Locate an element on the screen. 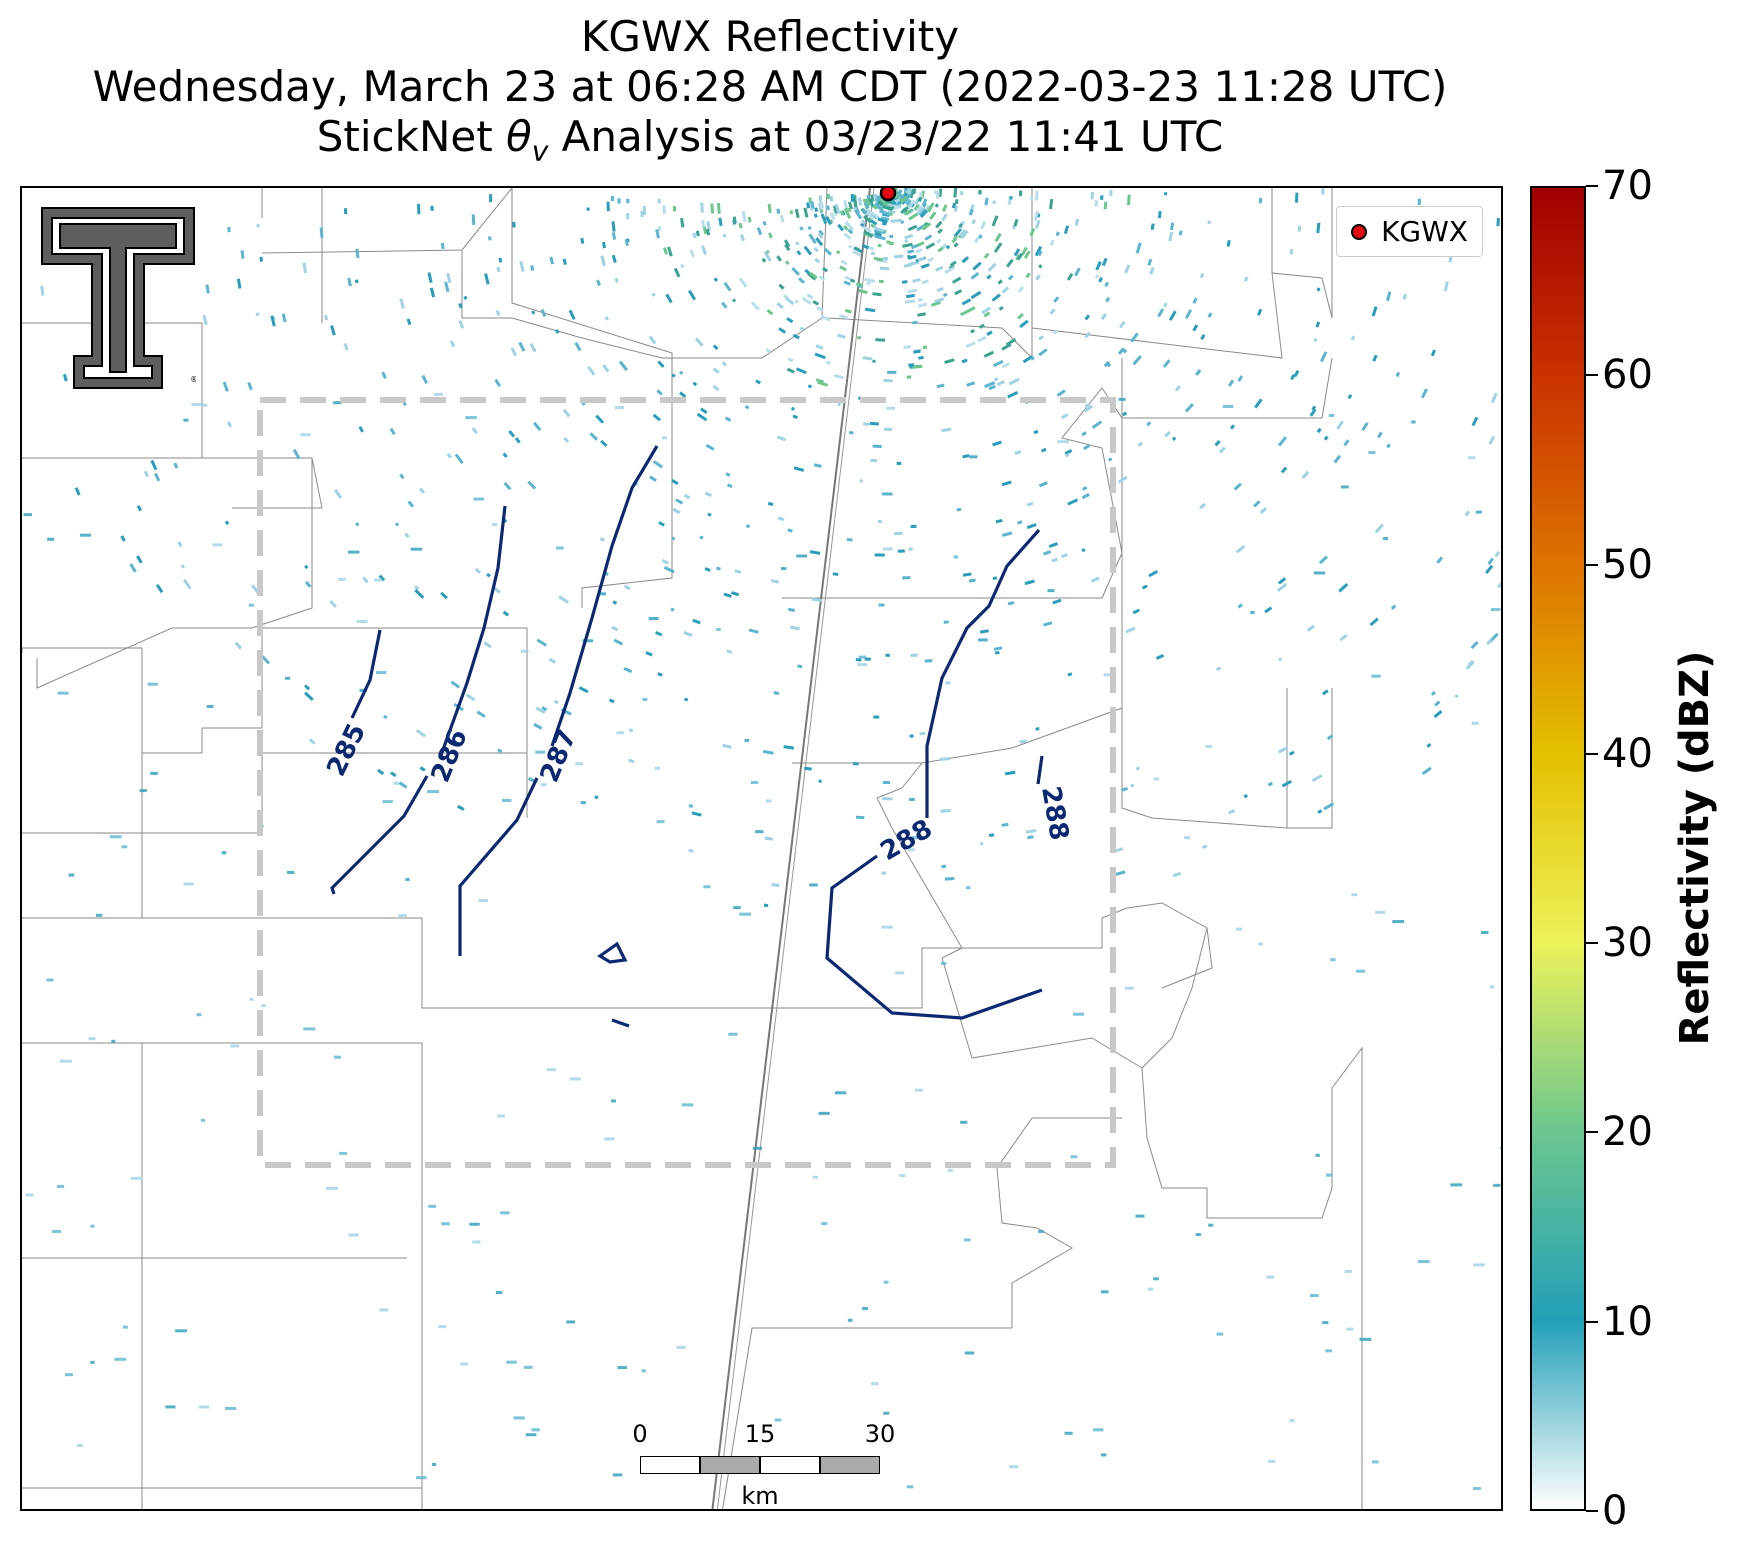 This screenshot has width=1738, height=1552. title-line-1: KGWX Reflectivity is located at coordinates (770, 36).